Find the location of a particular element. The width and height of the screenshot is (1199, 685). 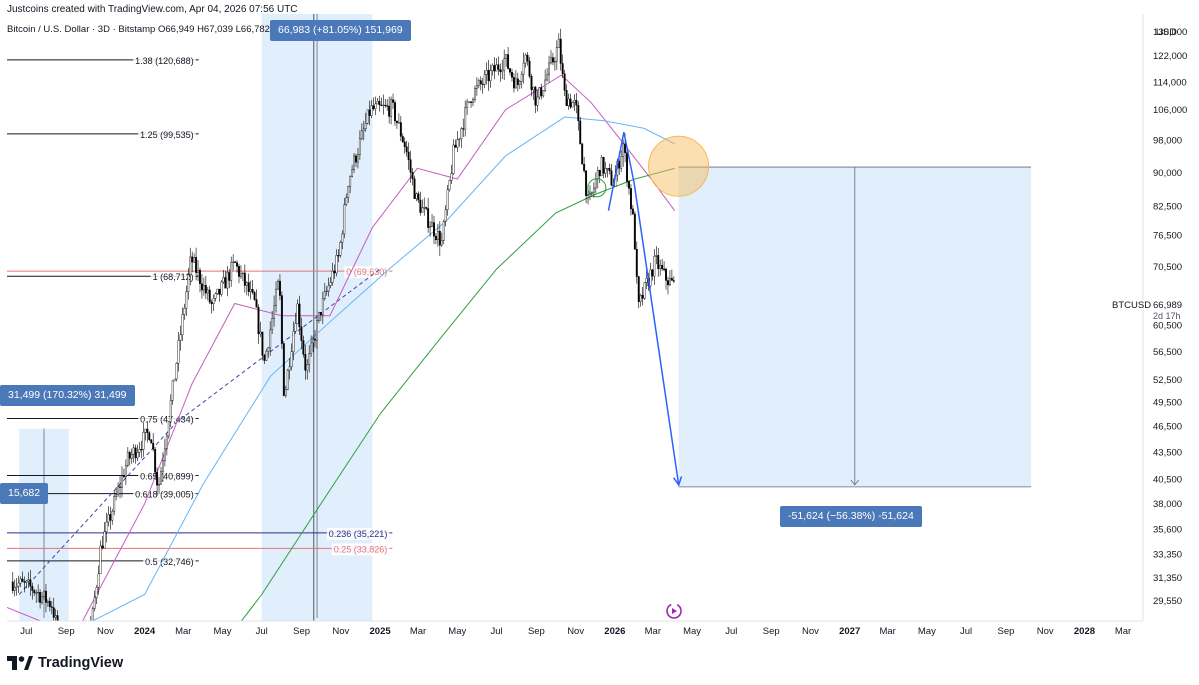

fib-level-label: 0 (69,630) is located at coordinates (366, 272).